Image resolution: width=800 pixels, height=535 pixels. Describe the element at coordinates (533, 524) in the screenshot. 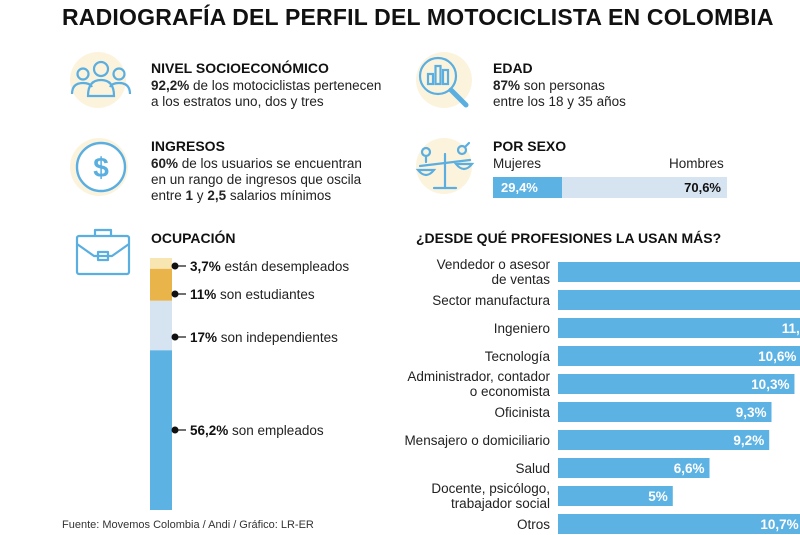

I see `profesion-label: Otros` at that location.